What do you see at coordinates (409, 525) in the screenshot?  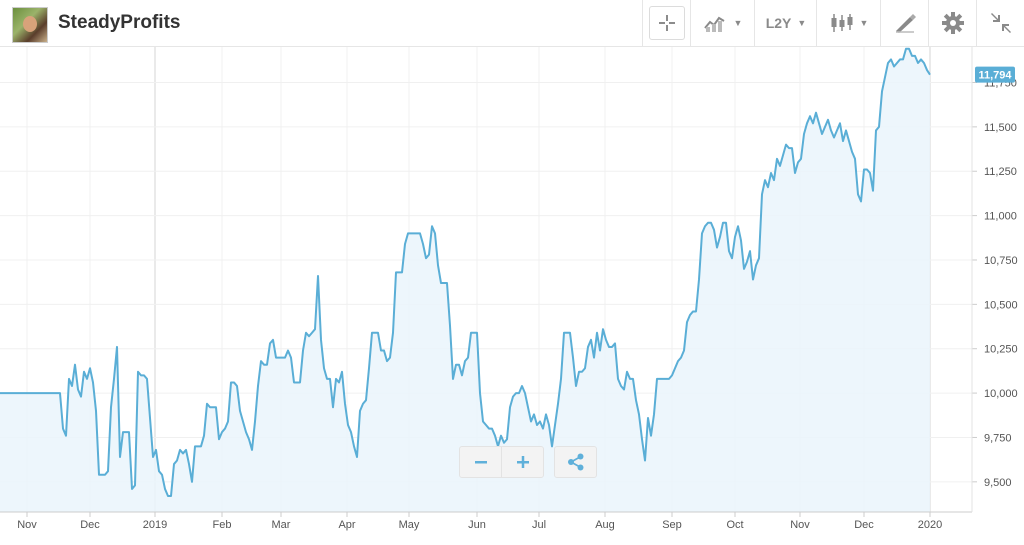 I see `x-tick-label: May` at bounding box center [409, 525].